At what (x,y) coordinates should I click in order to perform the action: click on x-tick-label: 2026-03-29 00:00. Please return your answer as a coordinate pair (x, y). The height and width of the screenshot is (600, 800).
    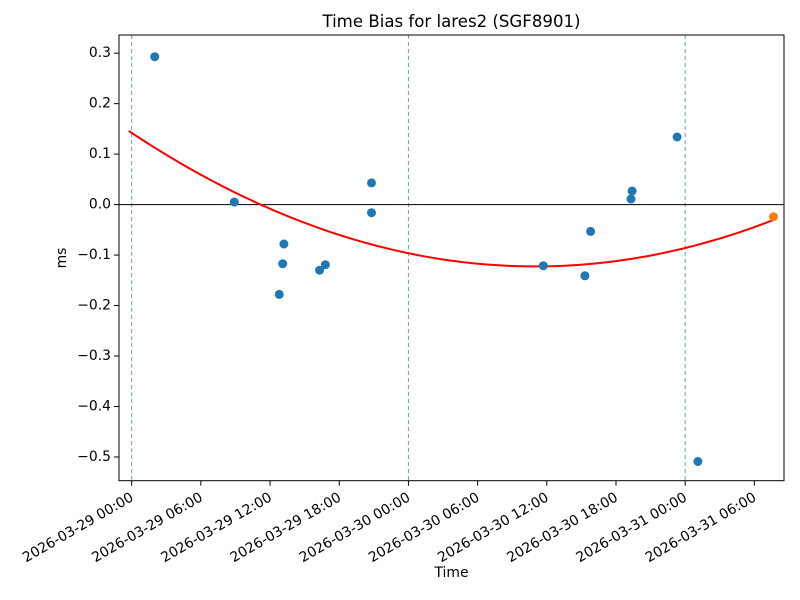
    Looking at the image, I should click on (78, 528).